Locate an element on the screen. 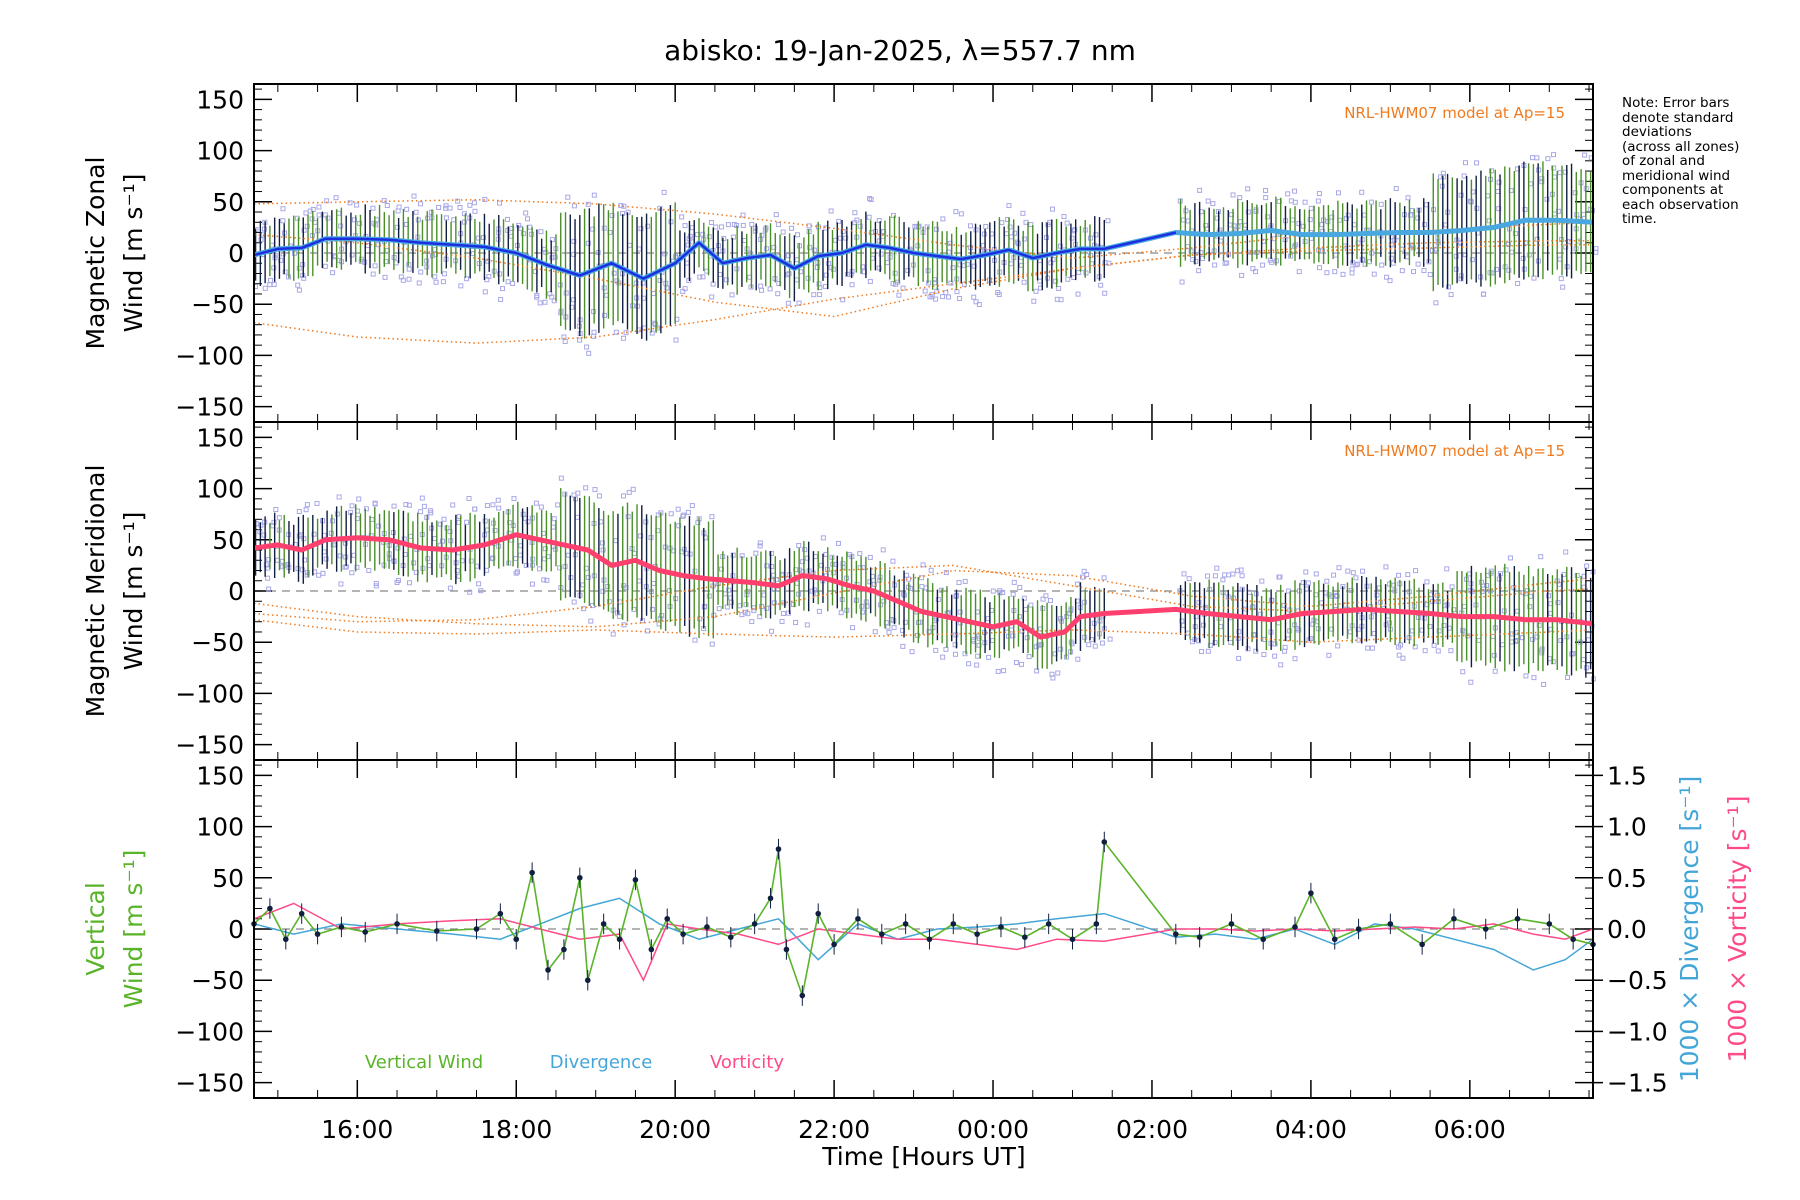  y-tick-label: 100 is located at coordinates (220, 489).